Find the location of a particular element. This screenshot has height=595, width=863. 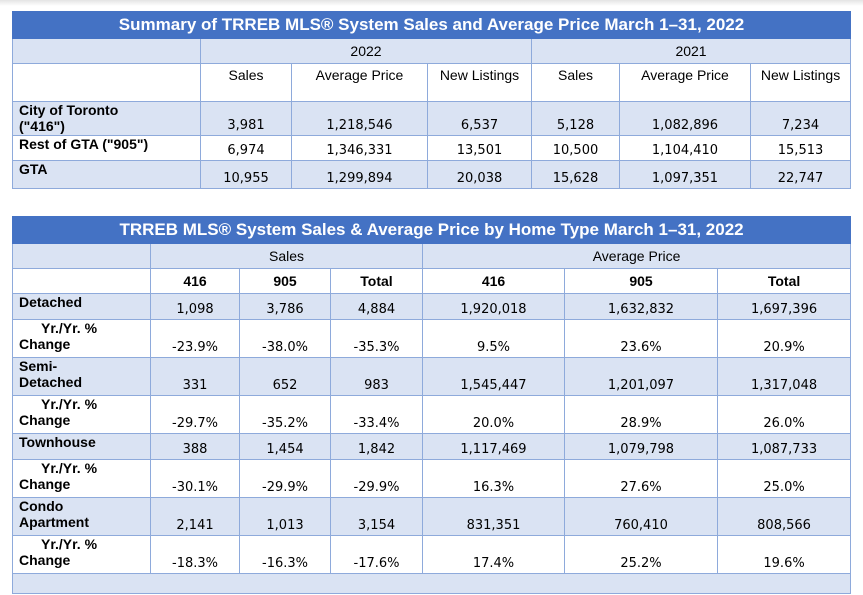

col-header-avg-price-2022: Average Price is located at coordinates (359, 82).